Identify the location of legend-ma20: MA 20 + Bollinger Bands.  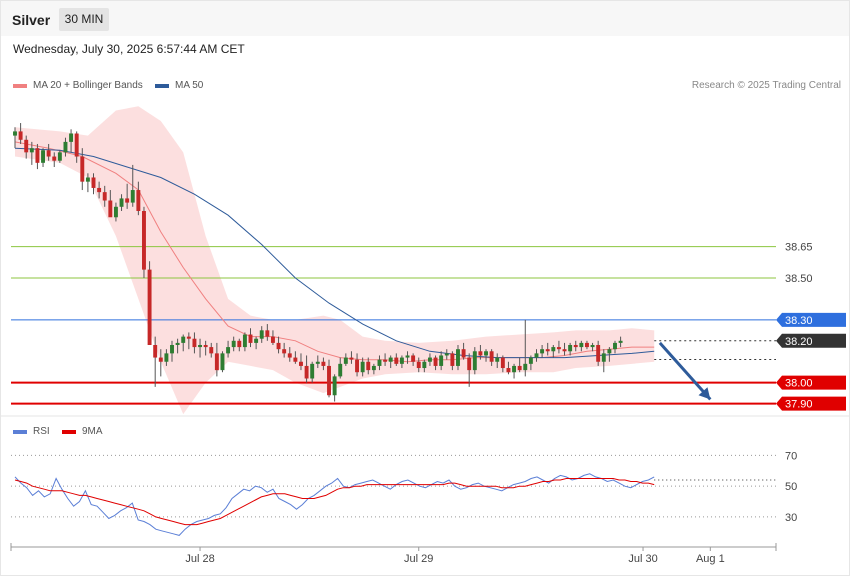
(78, 85).